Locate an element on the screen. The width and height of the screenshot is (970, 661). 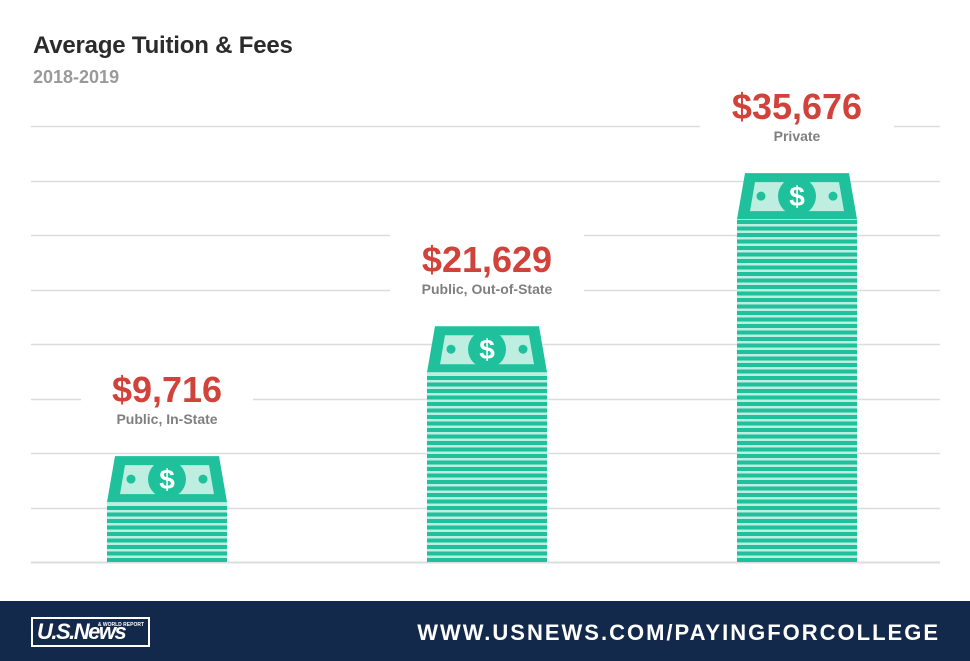
chart-title: Average Tuition & Fees is located at coordinates (163, 45).